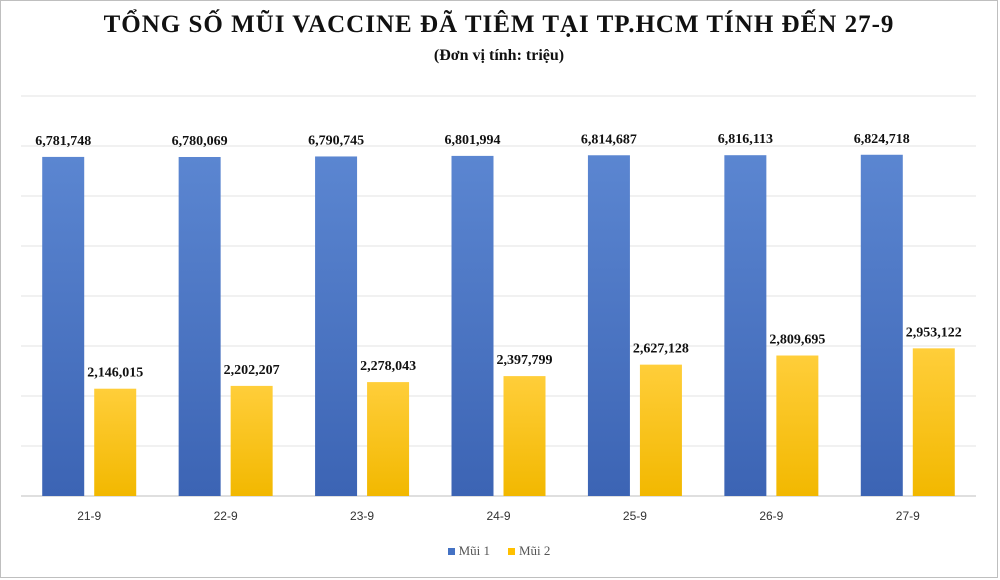  What do you see at coordinates (336, 140) in the screenshot?
I see `data-label-series-1-23-9: 6,790,745` at bounding box center [336, 140].